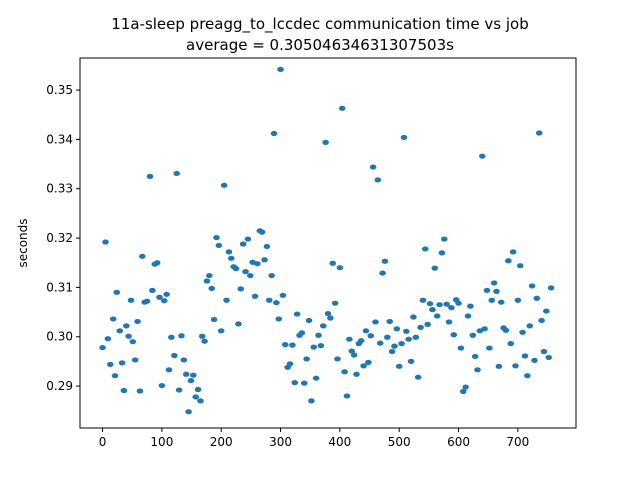  Describe the element at coordinates (59, 139) in the screenshot. I see `y-tick-label: 0.34` at that location.